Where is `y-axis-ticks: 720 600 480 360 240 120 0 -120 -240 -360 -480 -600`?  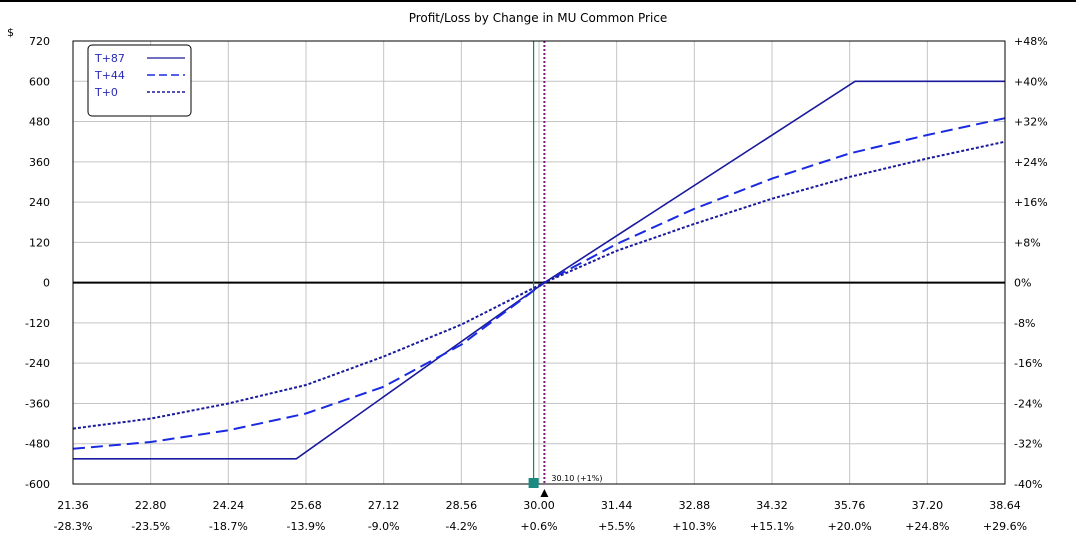
y-axis-ticks: 720 600 480 360 240 120 0 -120 -240 -360 -480 -600 is located at coordinates (37, 263).